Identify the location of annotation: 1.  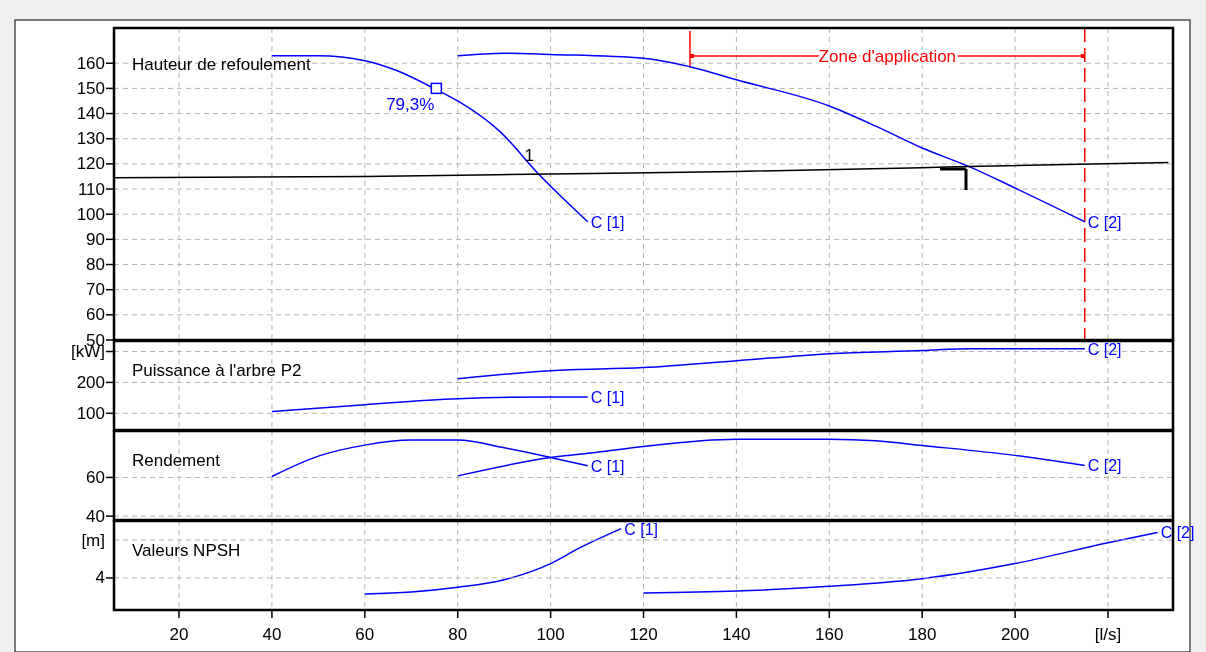
(529, 156).